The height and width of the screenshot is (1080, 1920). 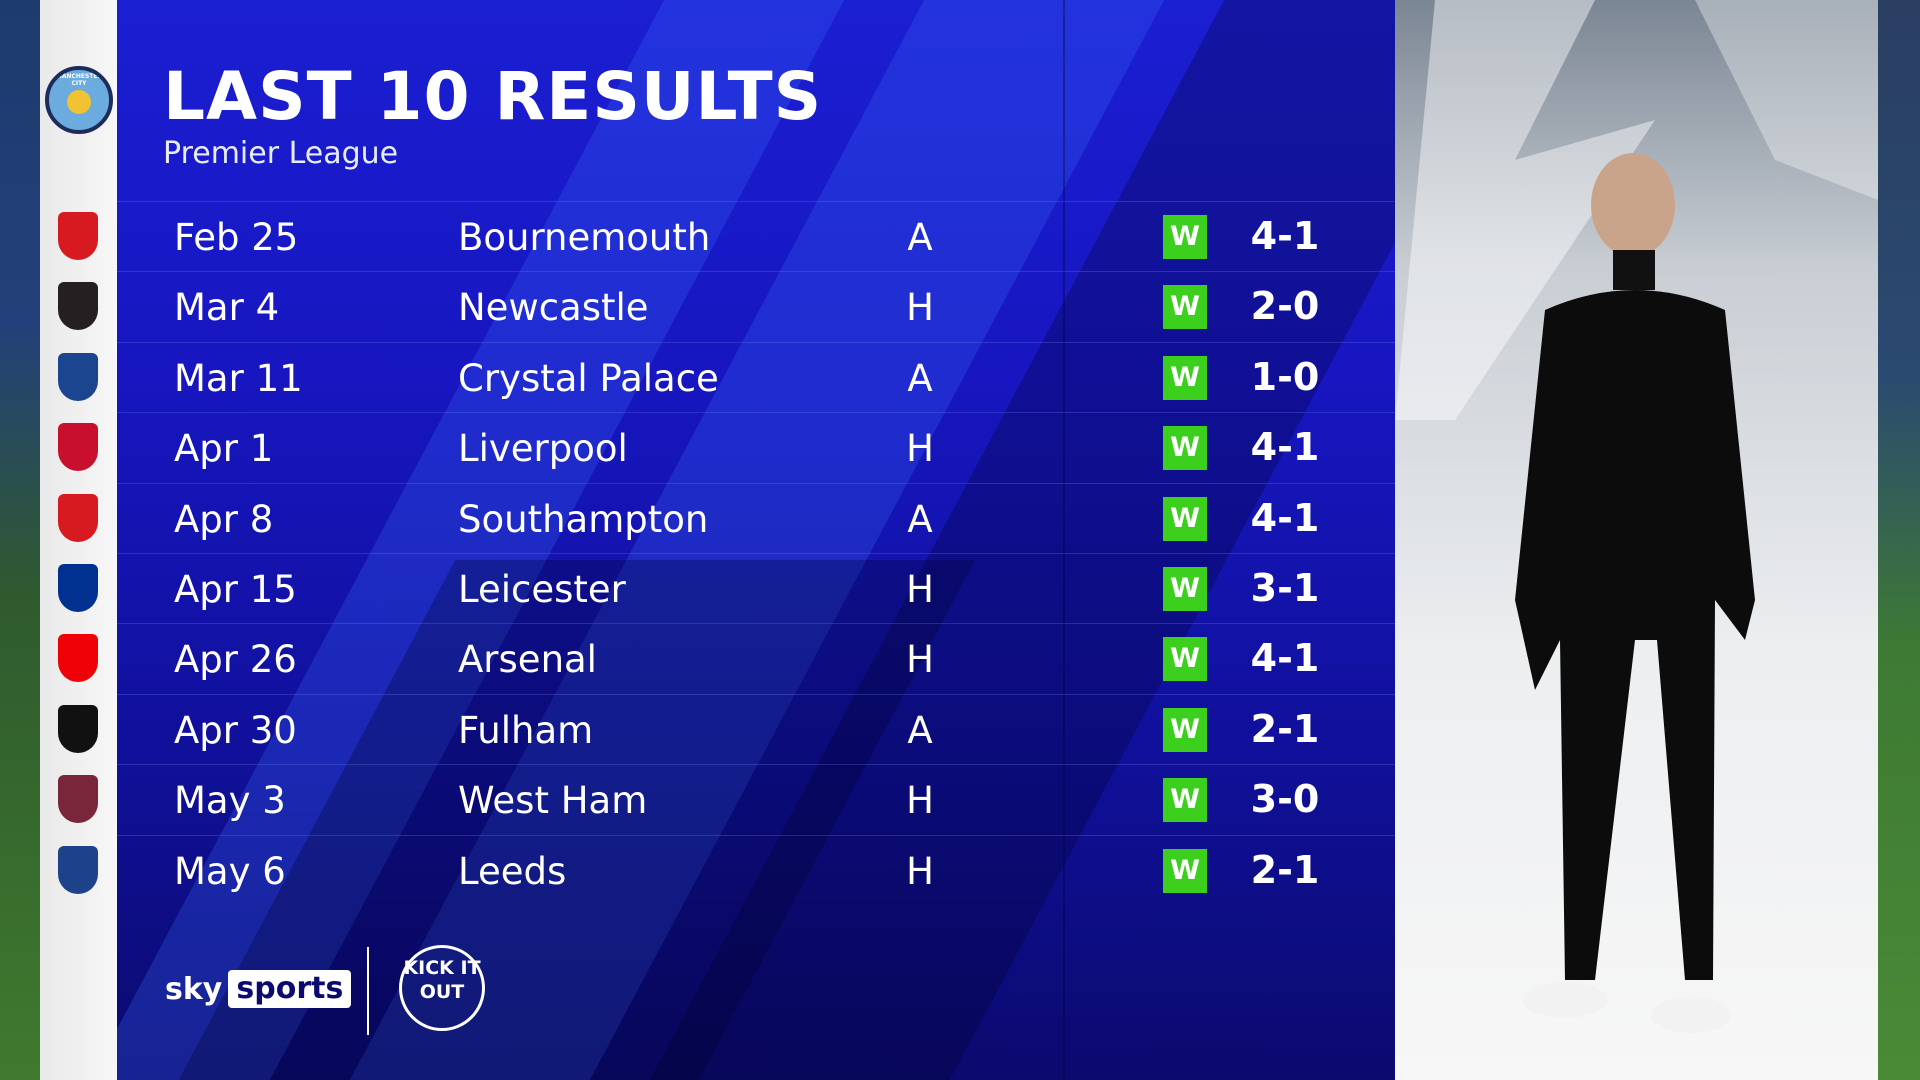 I want to click on opponent-name: Arsenal, so click(x=527, y=660).